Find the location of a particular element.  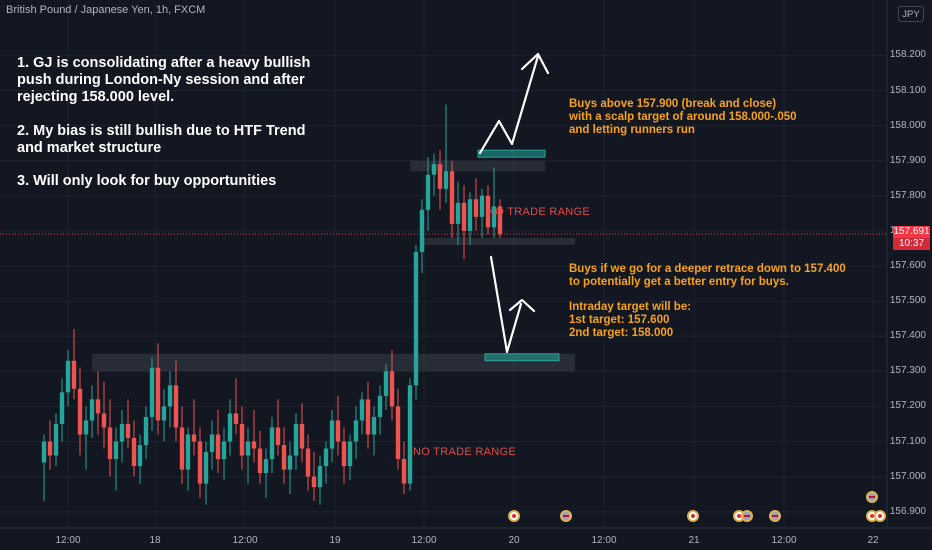

chart-title: British Pound / Japanese Yen, 1h, FXCM is located at coordinates (106, 10).